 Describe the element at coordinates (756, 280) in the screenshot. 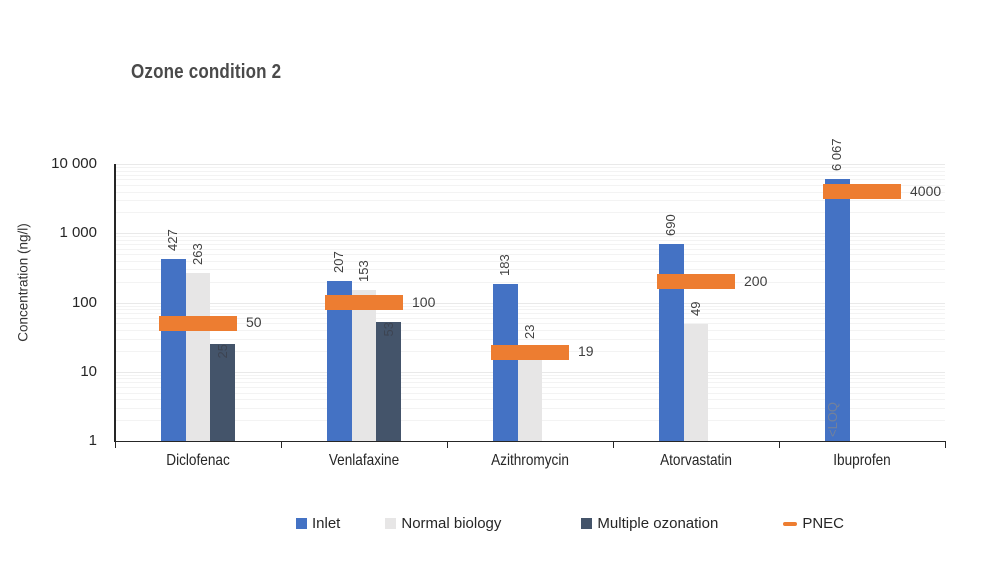

I see `pnec-value-label: 200` at that location.